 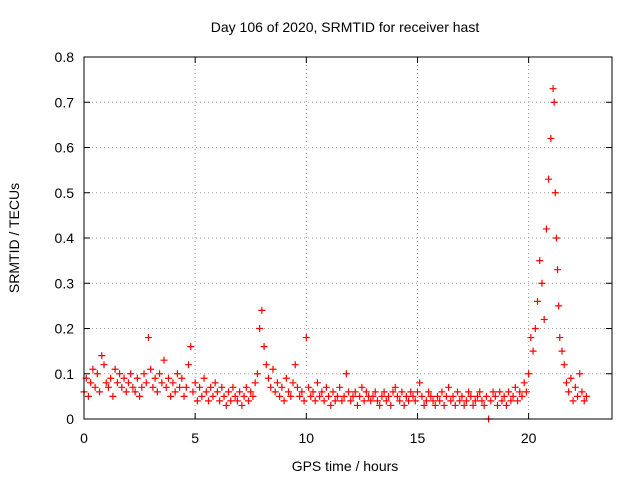 I want to click on y-tick-label: 0, so click(x=70, y=419).